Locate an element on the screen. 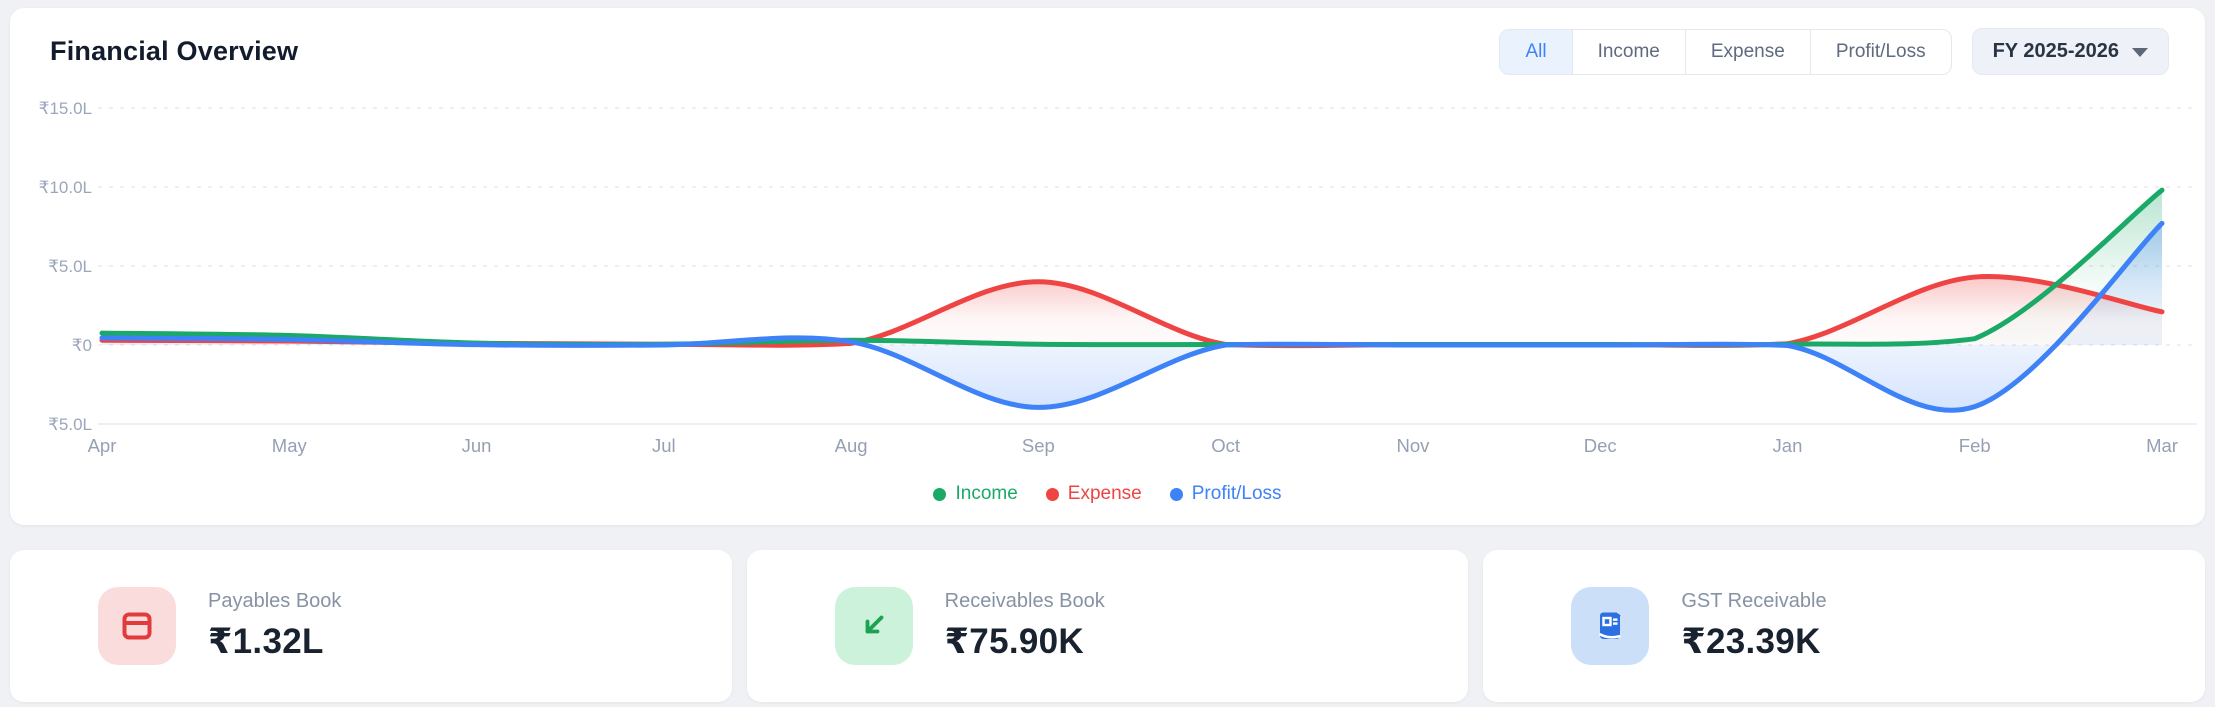 Image resolution: width=2215 pixels, height=707 pixels. chevron-down-icon is located at coordinates (2140, 52).